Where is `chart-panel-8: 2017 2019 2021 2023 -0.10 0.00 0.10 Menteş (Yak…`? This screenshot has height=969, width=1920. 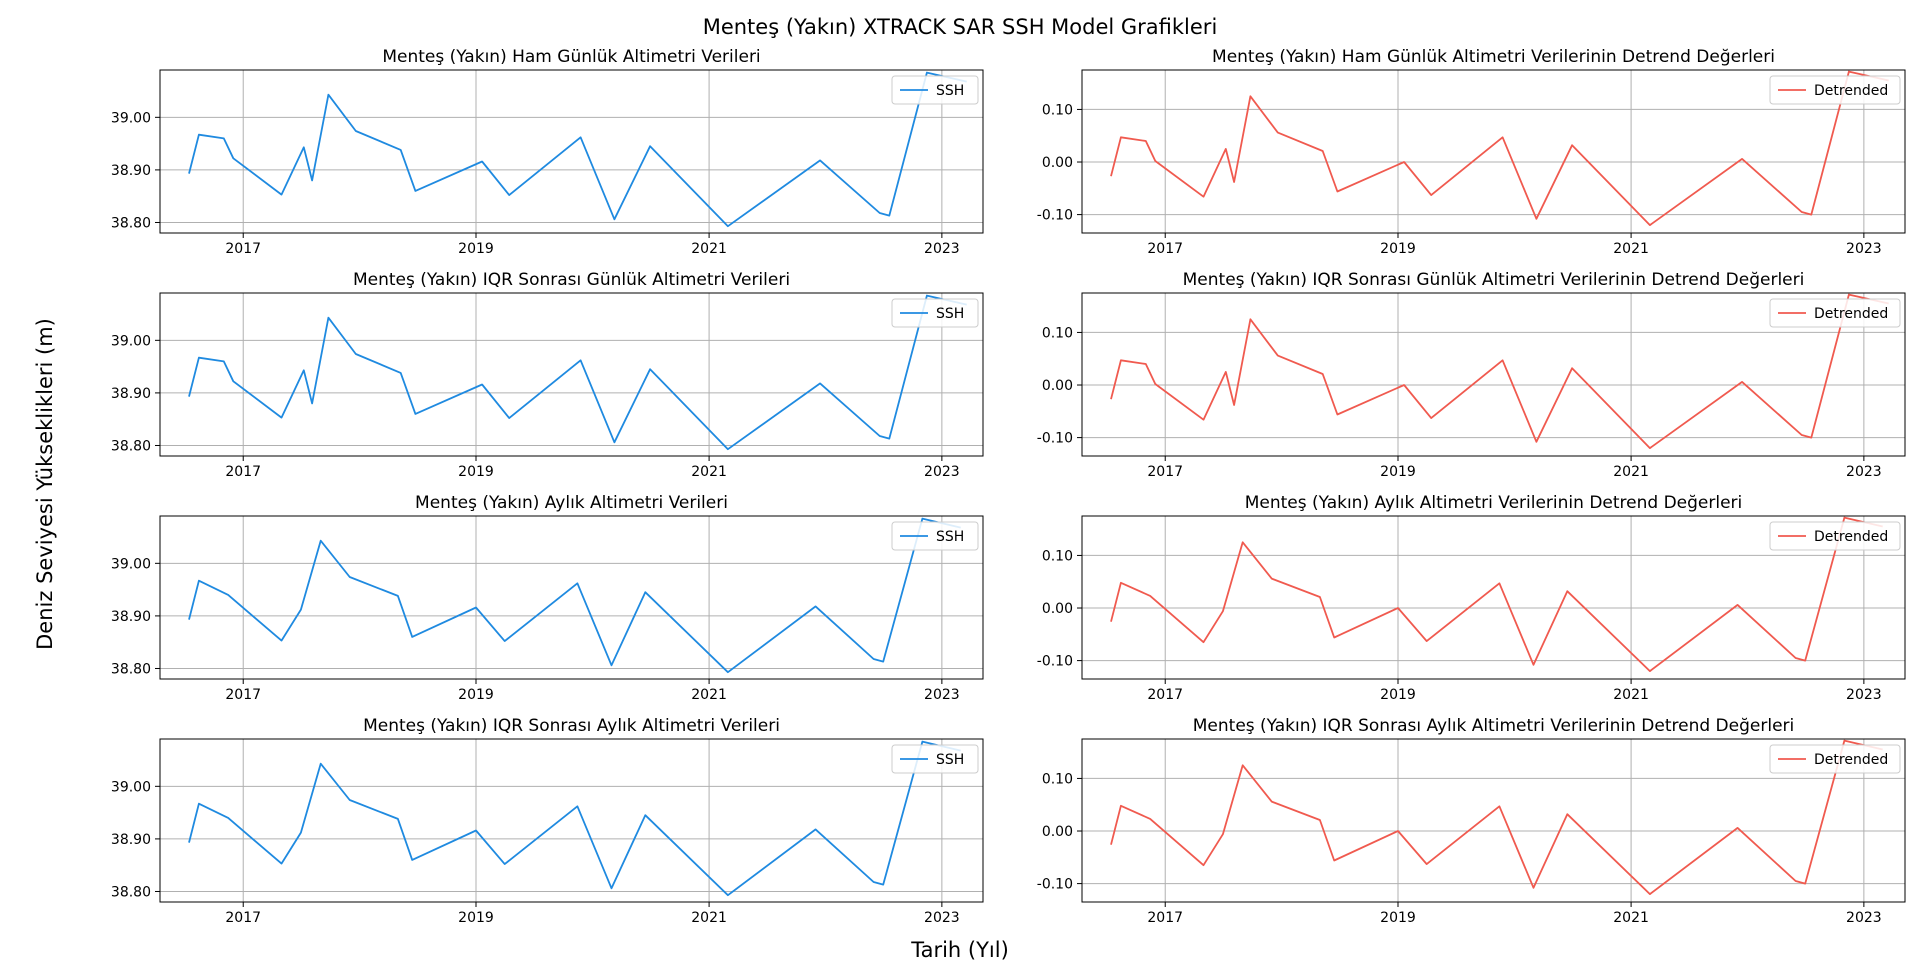 chart-panel-8: 2017 2019 2021 2023 -0.10 0.00 0.10 Menteş (Yak… is located at coordinates (1471, 821).